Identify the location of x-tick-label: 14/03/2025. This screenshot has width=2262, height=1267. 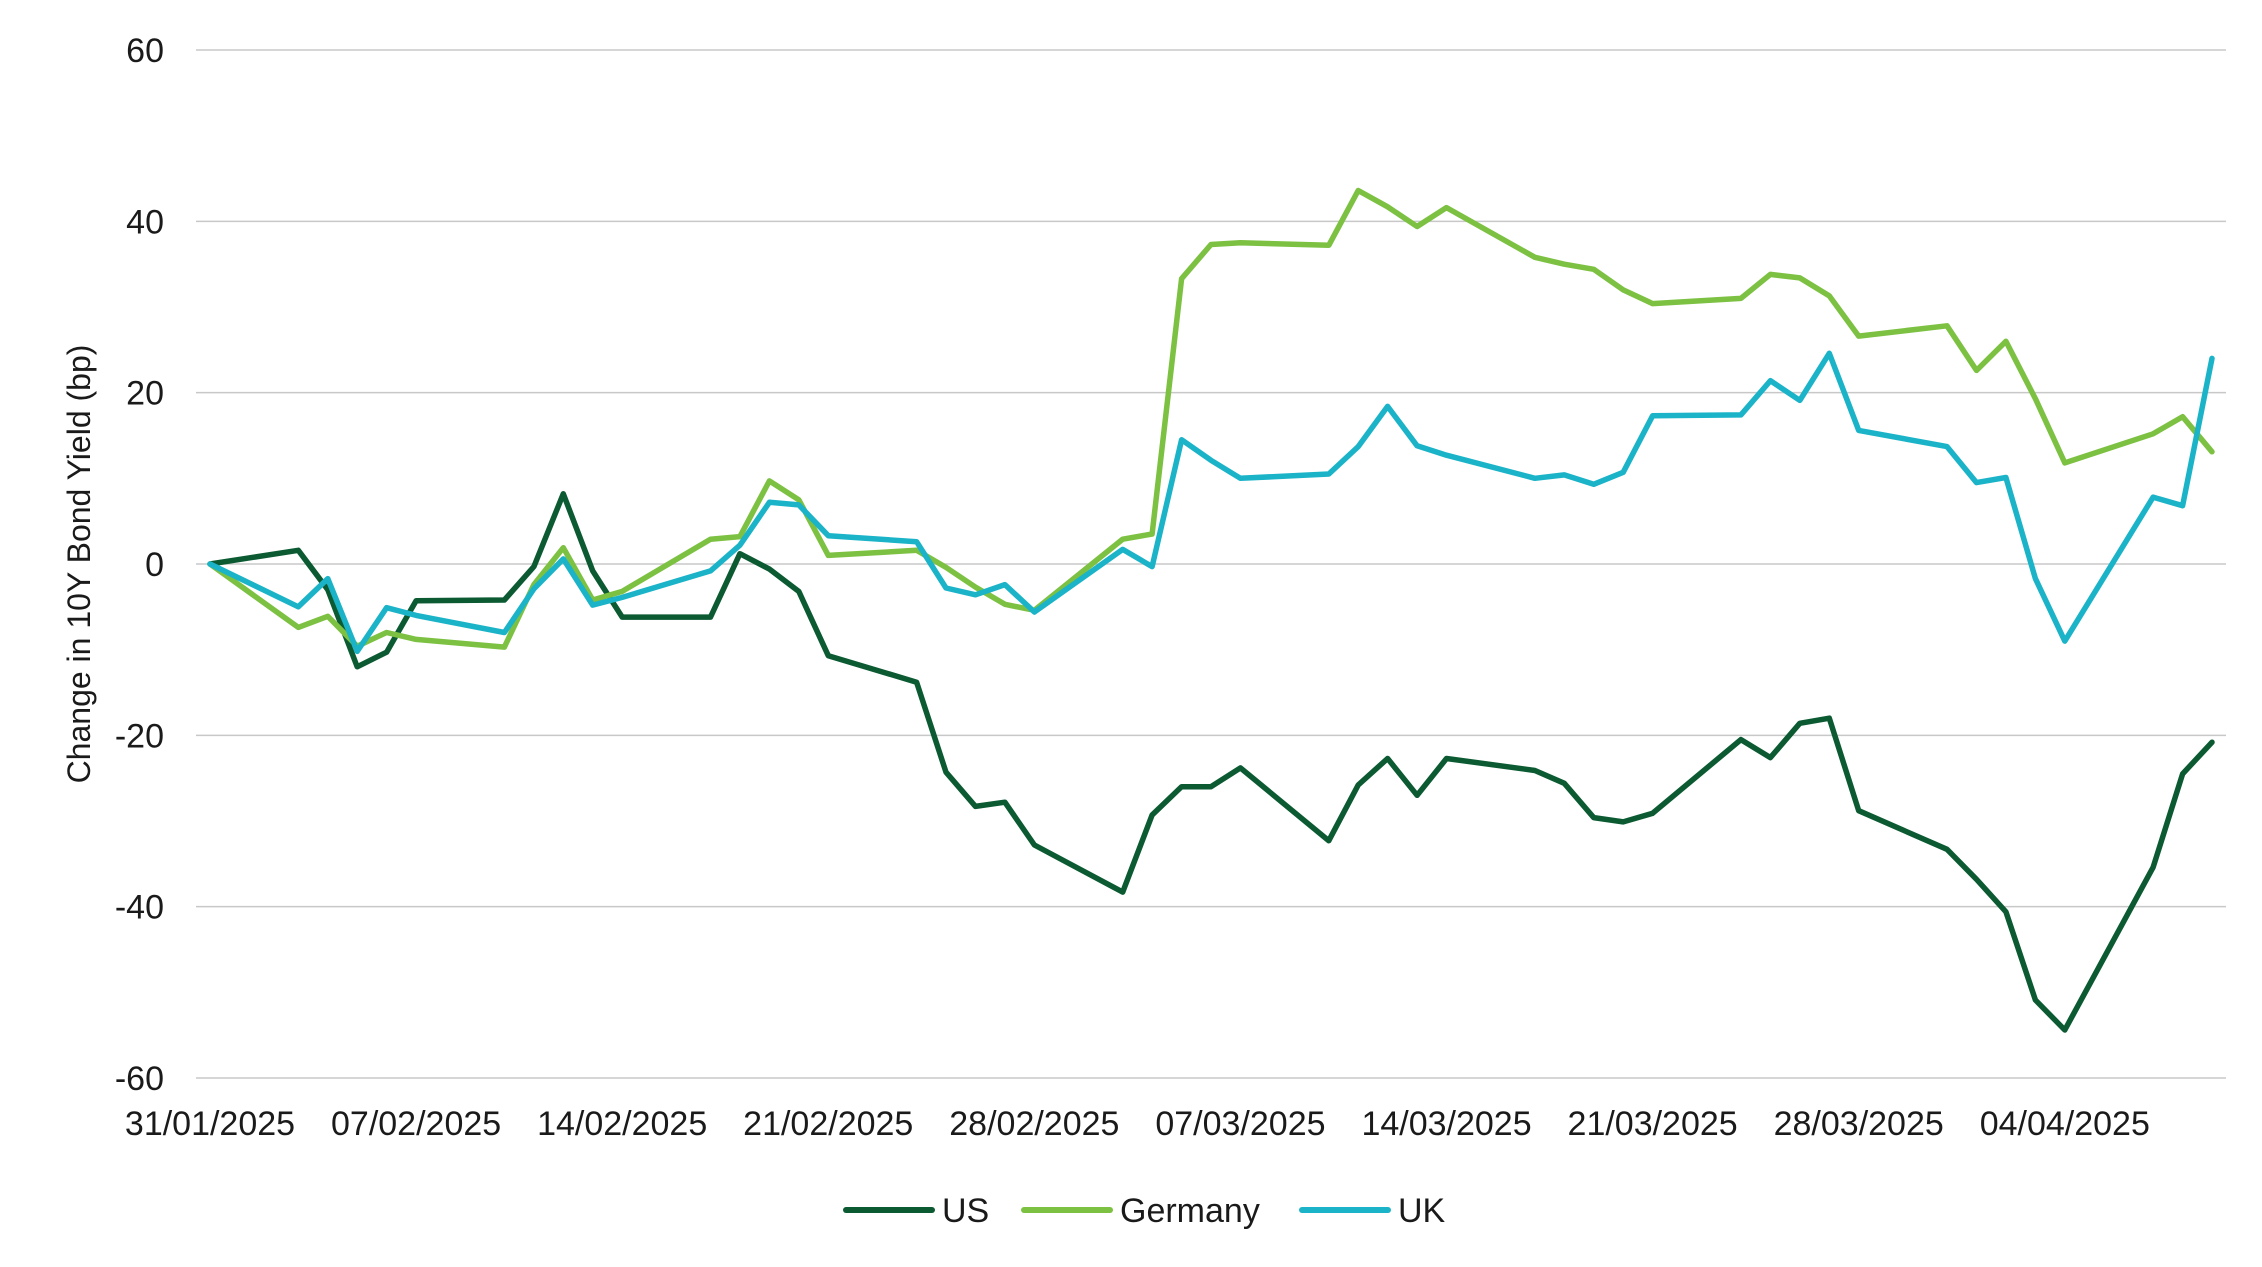
(1446, 1124).